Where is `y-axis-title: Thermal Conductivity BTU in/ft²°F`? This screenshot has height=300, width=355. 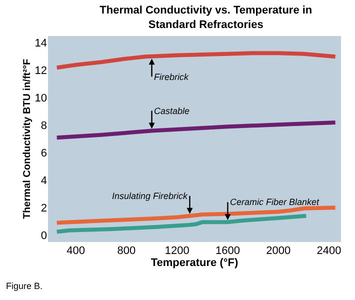 y-axis-title: Thermal Conductivity BTU in/ft²°F is located at coordinates (27, 139).